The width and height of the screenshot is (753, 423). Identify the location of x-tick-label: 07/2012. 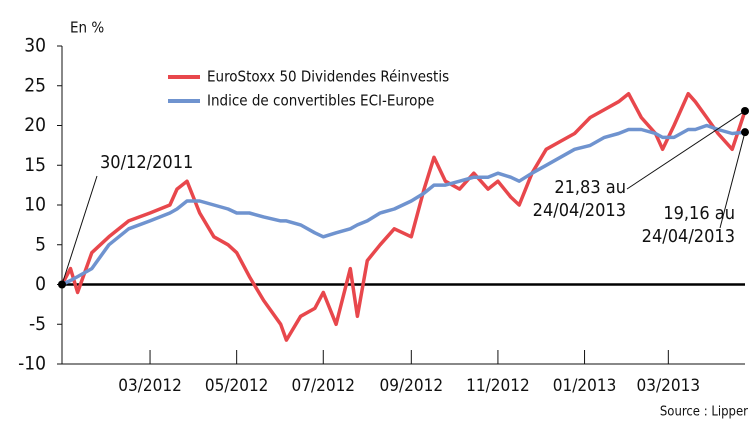
(324, 386).